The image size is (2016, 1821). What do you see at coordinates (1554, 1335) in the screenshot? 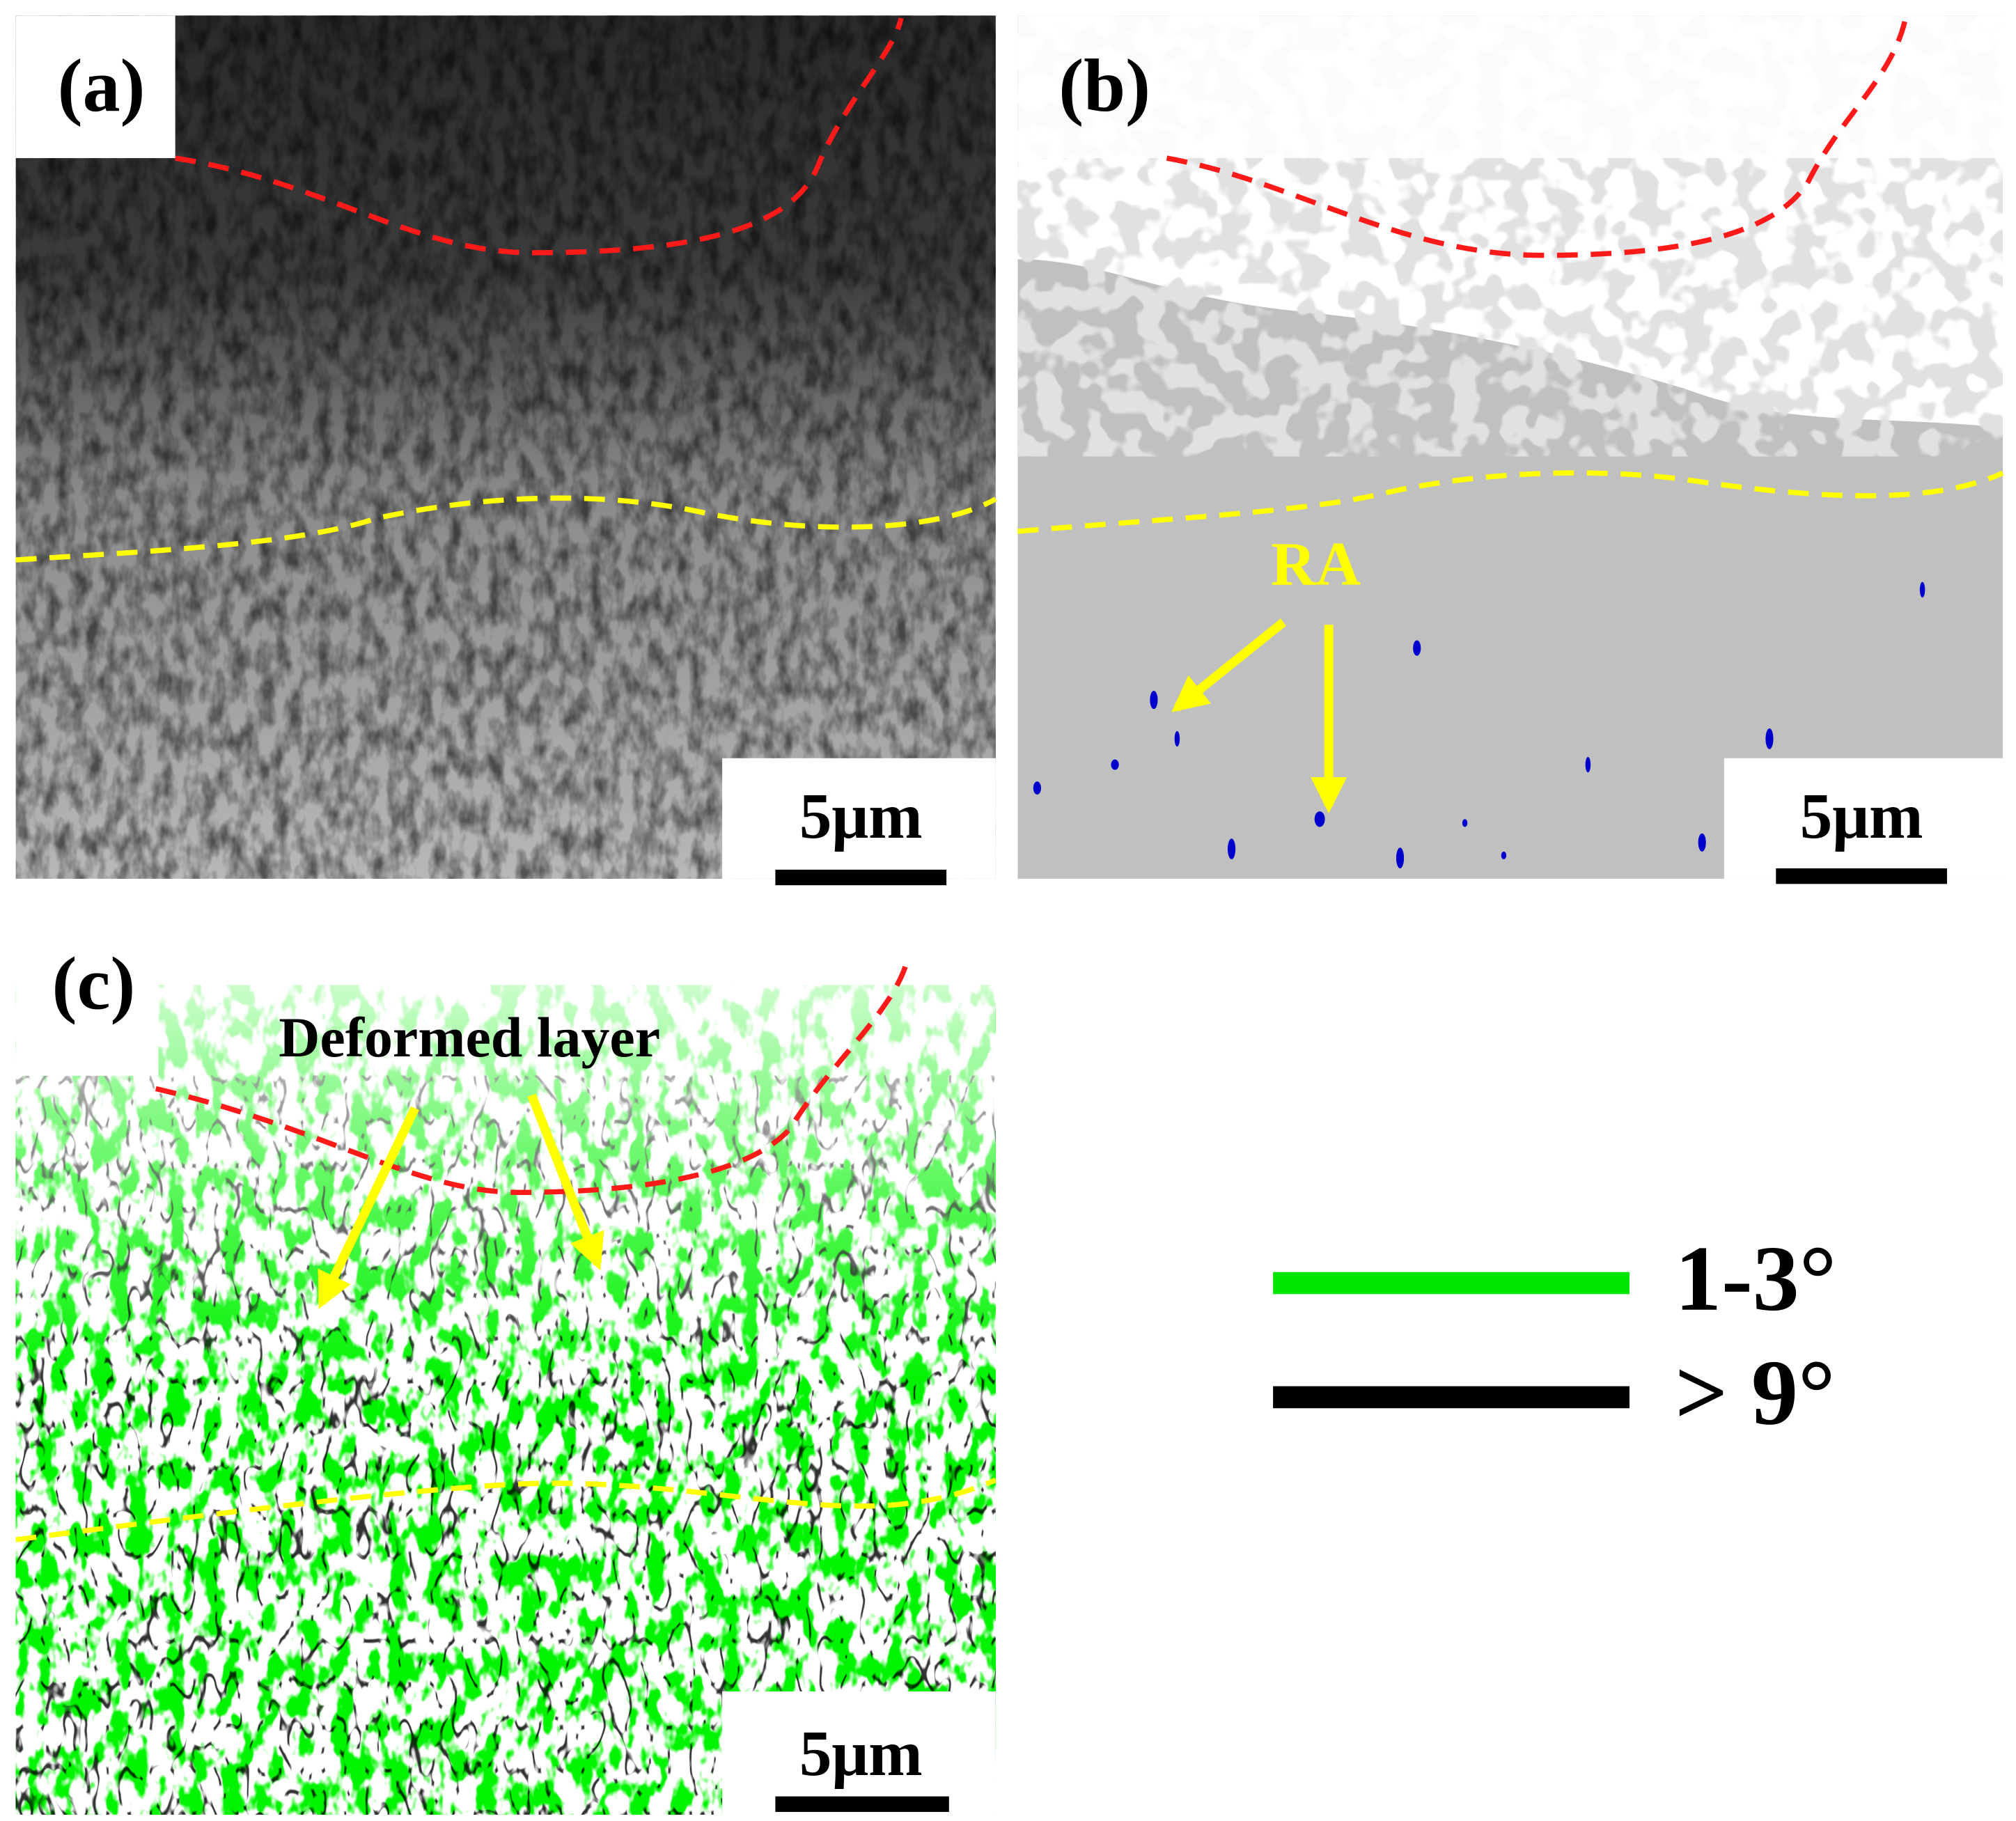
I see `legend: 1-3° > 9°` at bounding box center [1554, 1335].